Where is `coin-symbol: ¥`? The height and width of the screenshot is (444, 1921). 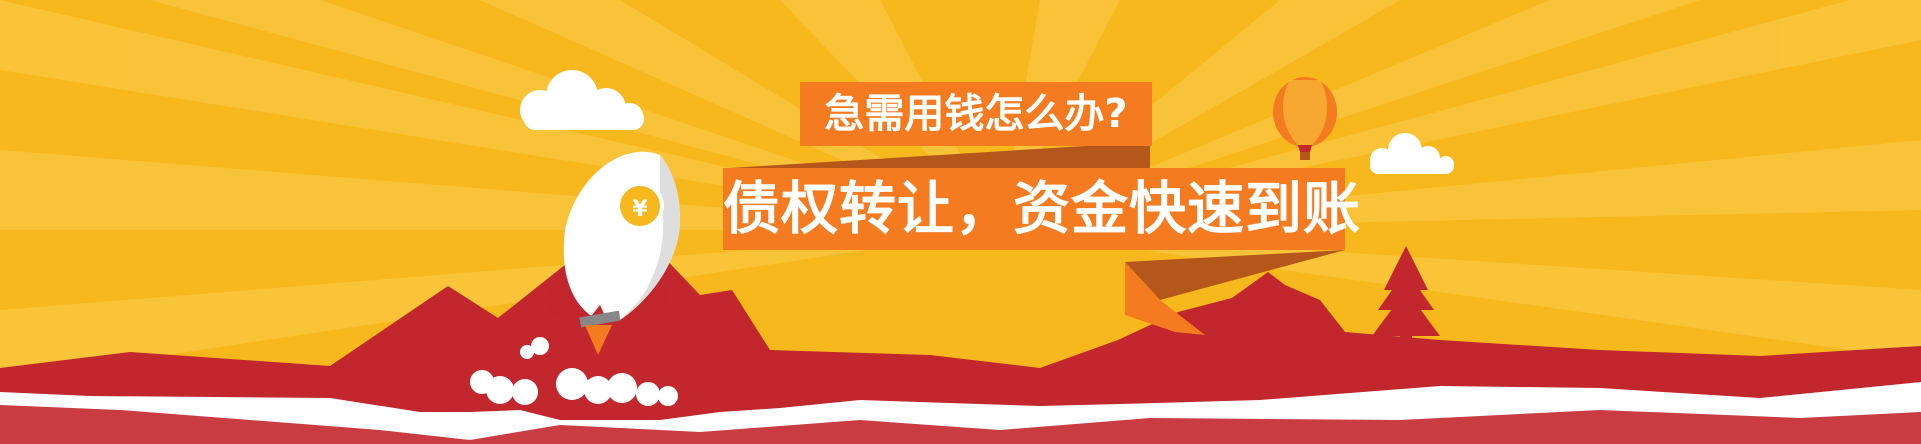 coin-symbol: ¥ is located at coordinates (640, 209).